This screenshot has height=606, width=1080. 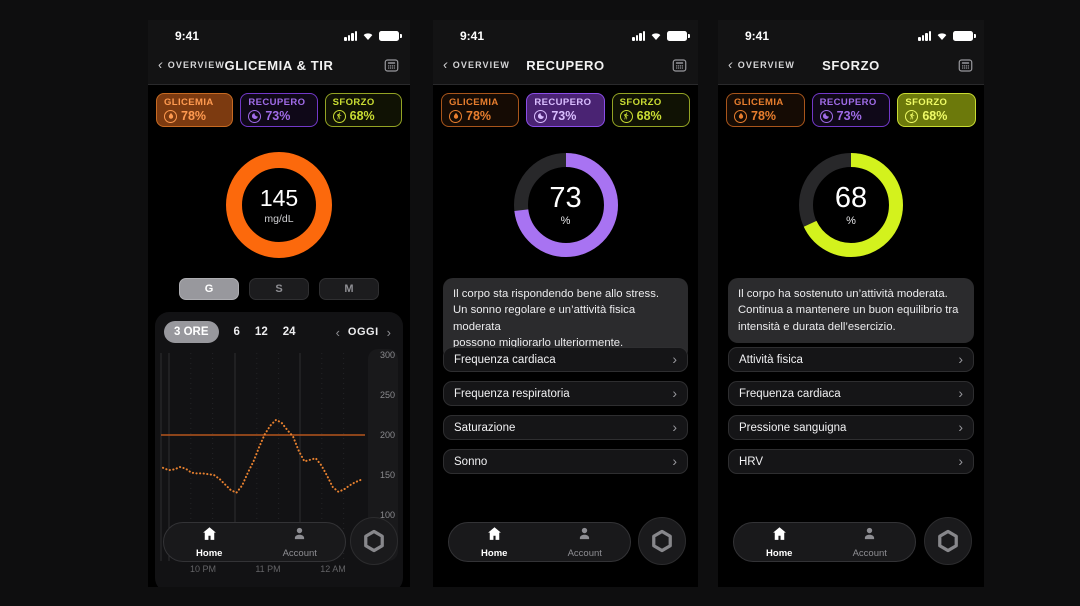 I want to click on moon-icon, so click(x=255, y=116).